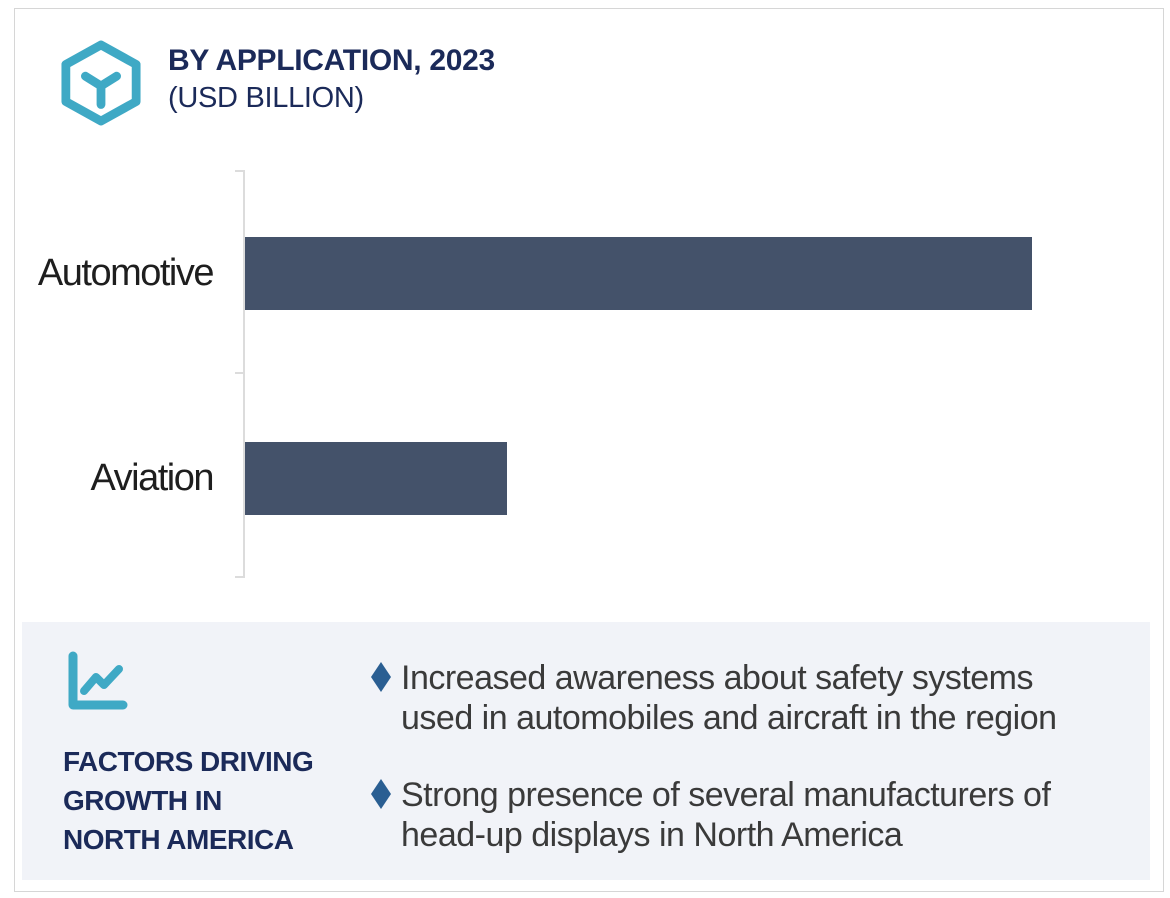 The height and width of the screenshot is (898, 1170). What do you see at coordinates (188, 761) in the screenshot?
I see `factors-heading-line: FACTORS DRIVING` at bounding box center [188, 761].